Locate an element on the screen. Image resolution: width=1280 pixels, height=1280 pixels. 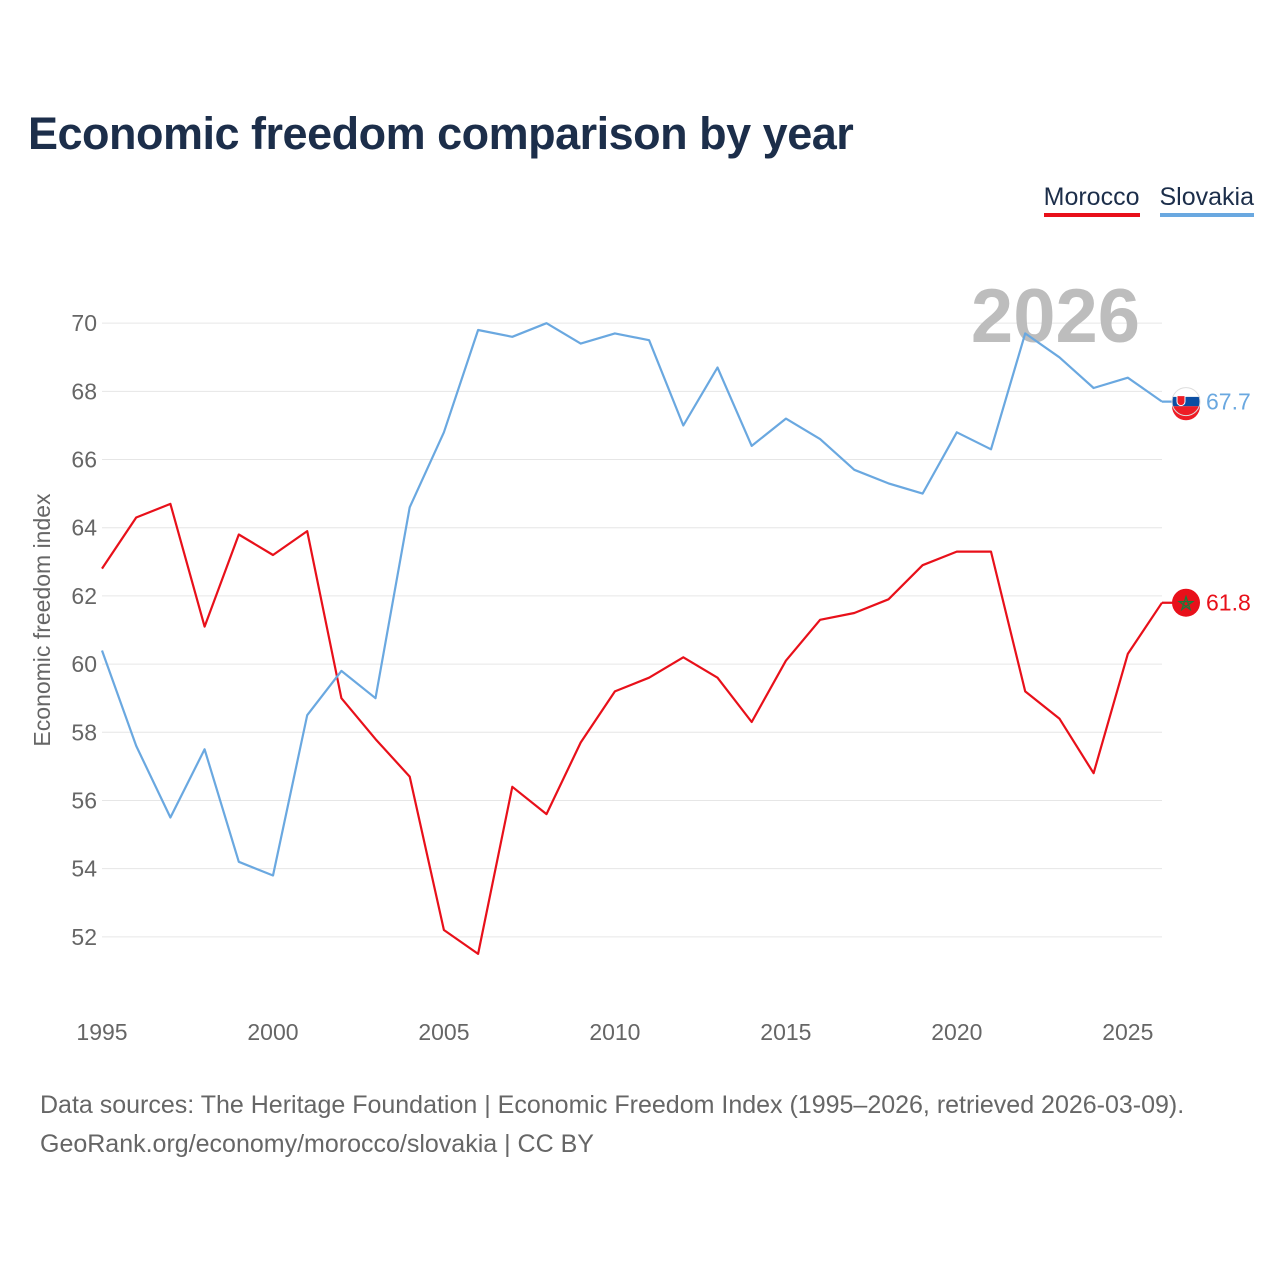
flag-outline is located at coordinates (1186, 402).